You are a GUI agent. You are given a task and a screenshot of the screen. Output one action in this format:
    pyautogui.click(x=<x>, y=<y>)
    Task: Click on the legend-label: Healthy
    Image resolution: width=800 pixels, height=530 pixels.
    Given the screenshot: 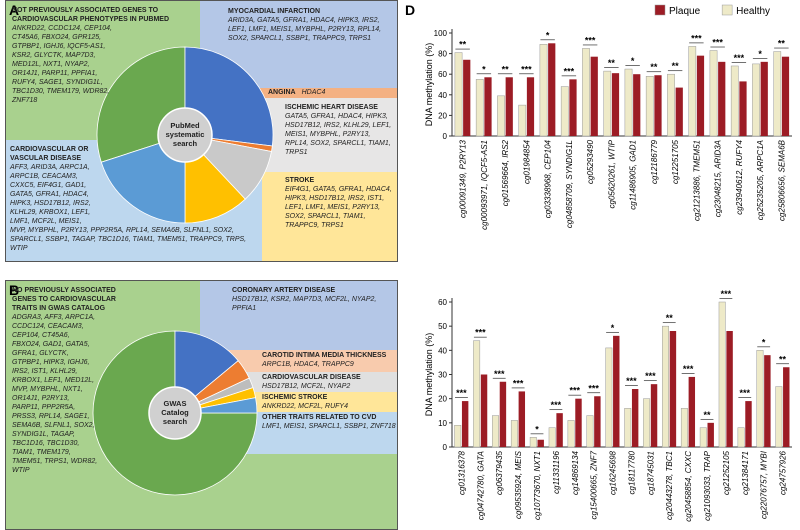 What is the action you would take?
    pyautogui.click(x=753, y=11)
    